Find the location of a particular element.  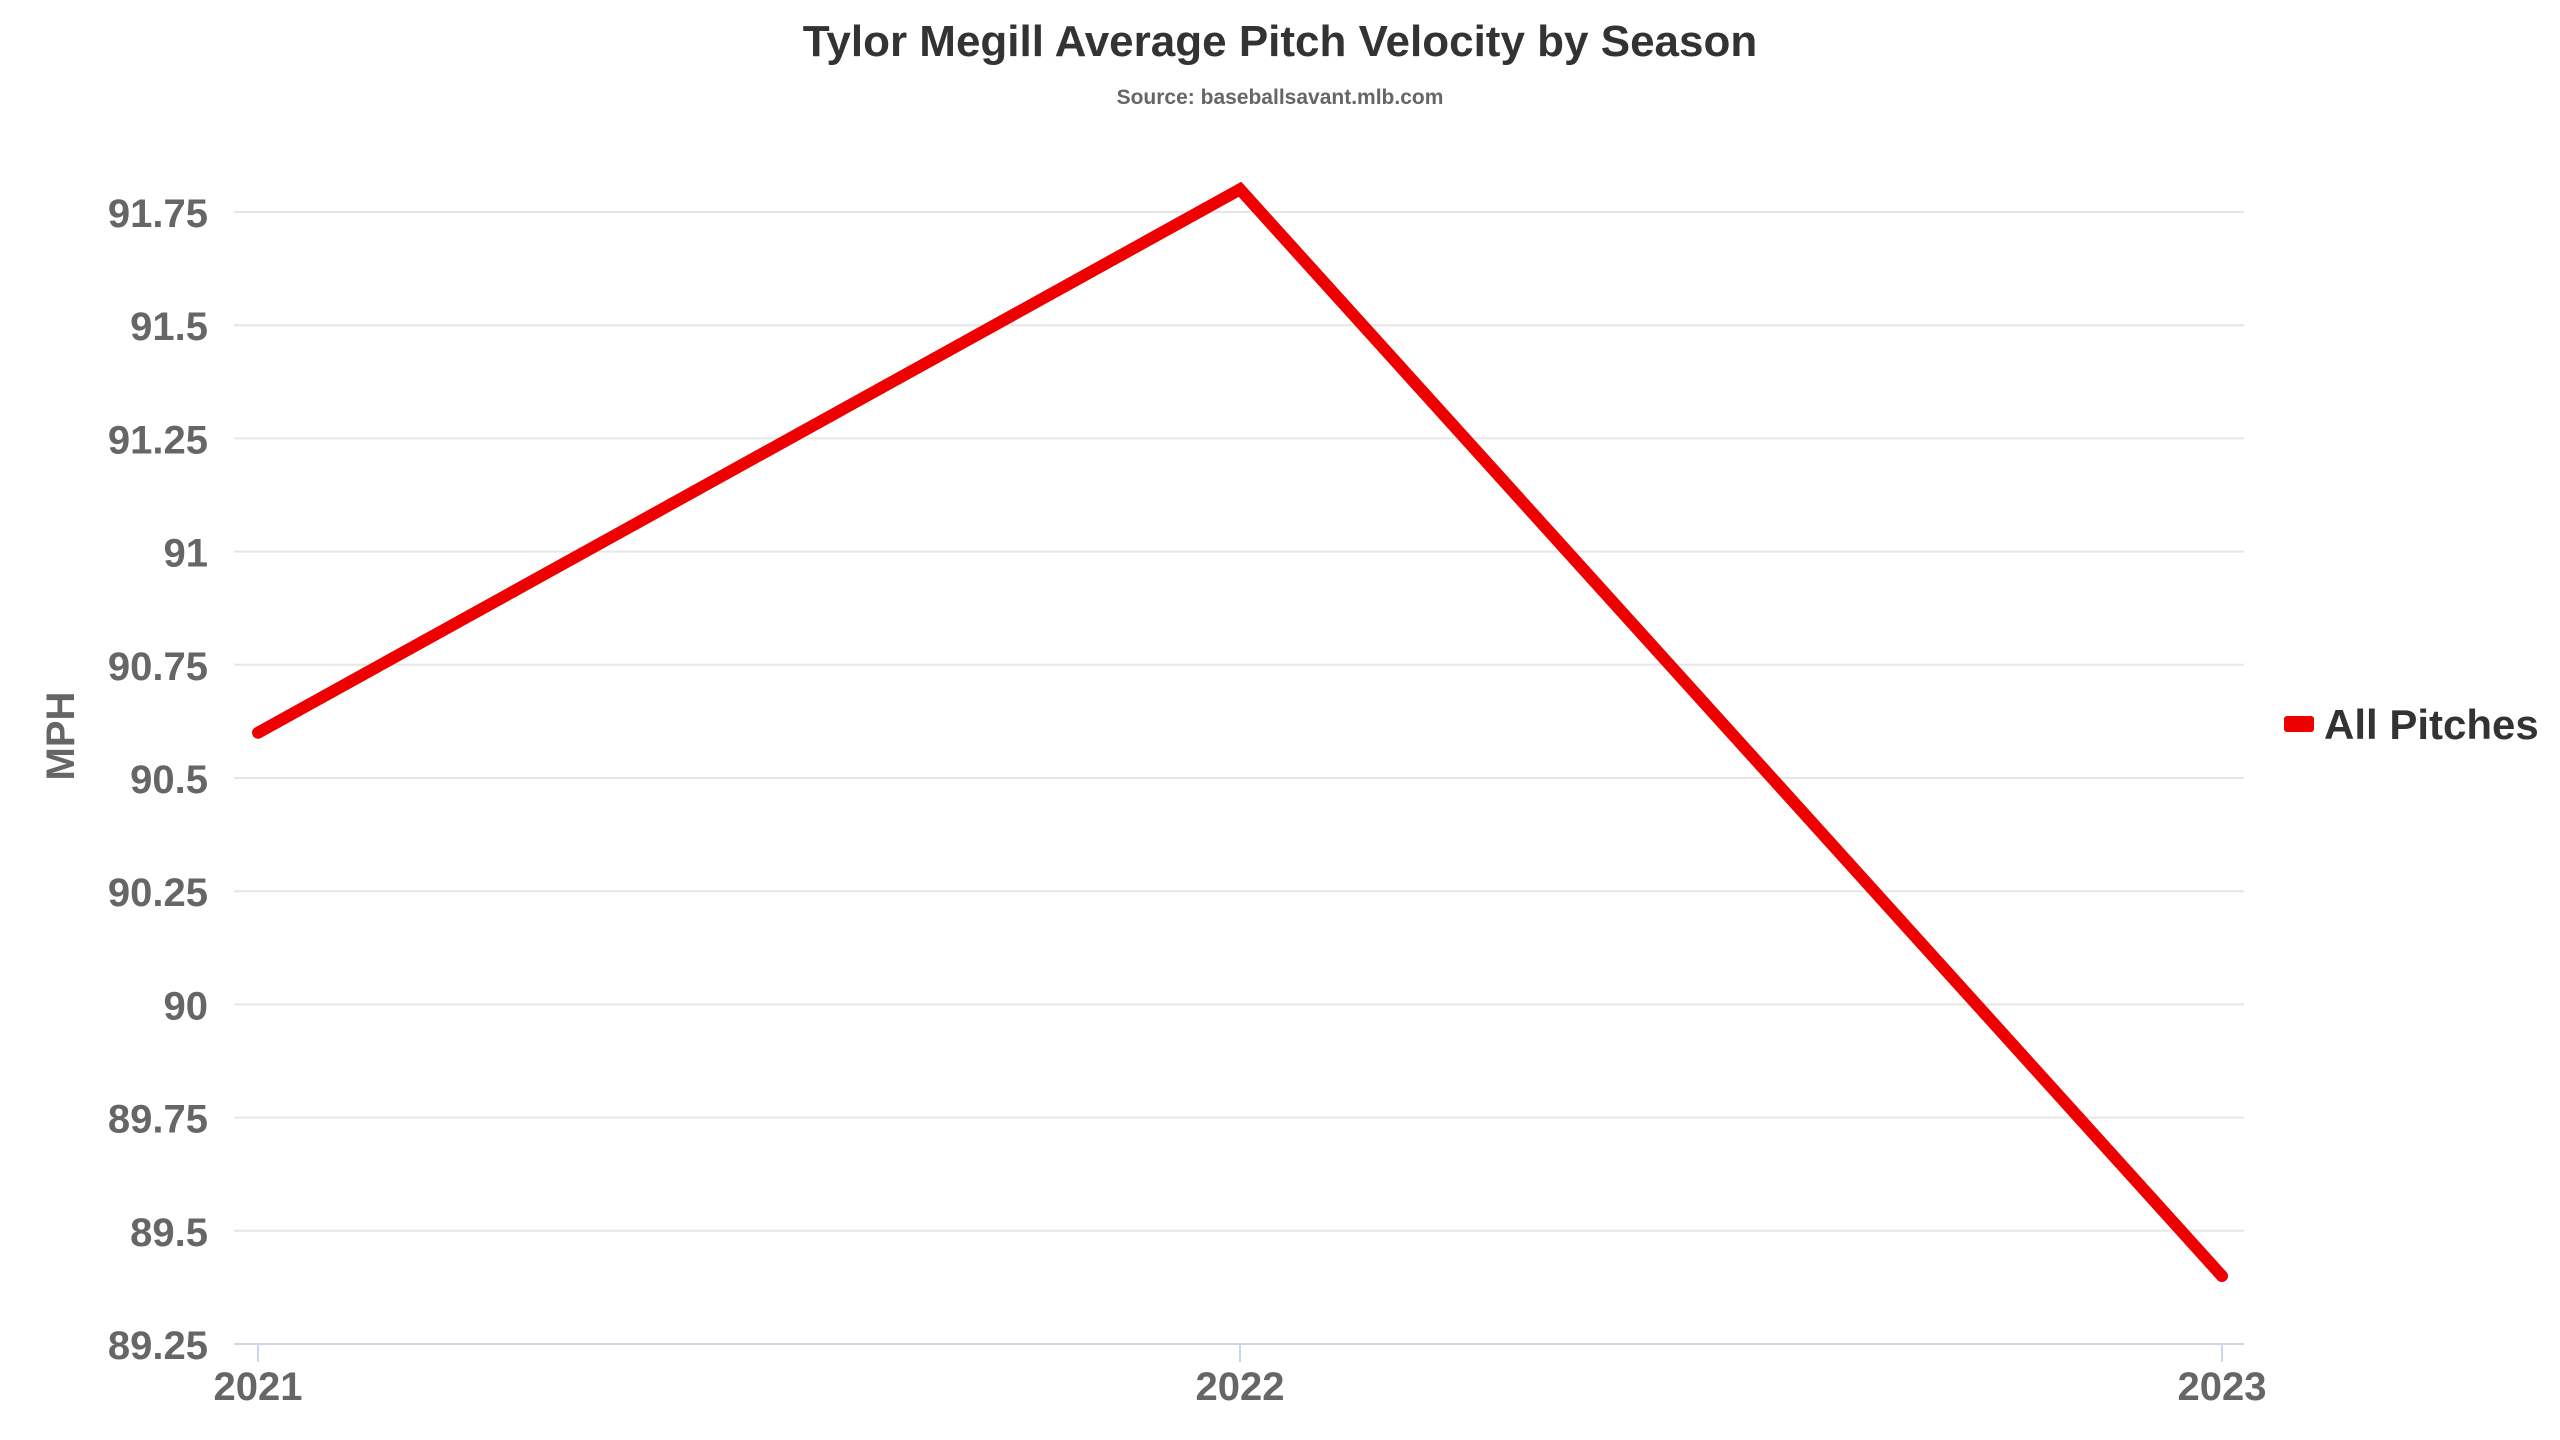

y-tick-label: 90.25 is located at coordinates (158, 893).